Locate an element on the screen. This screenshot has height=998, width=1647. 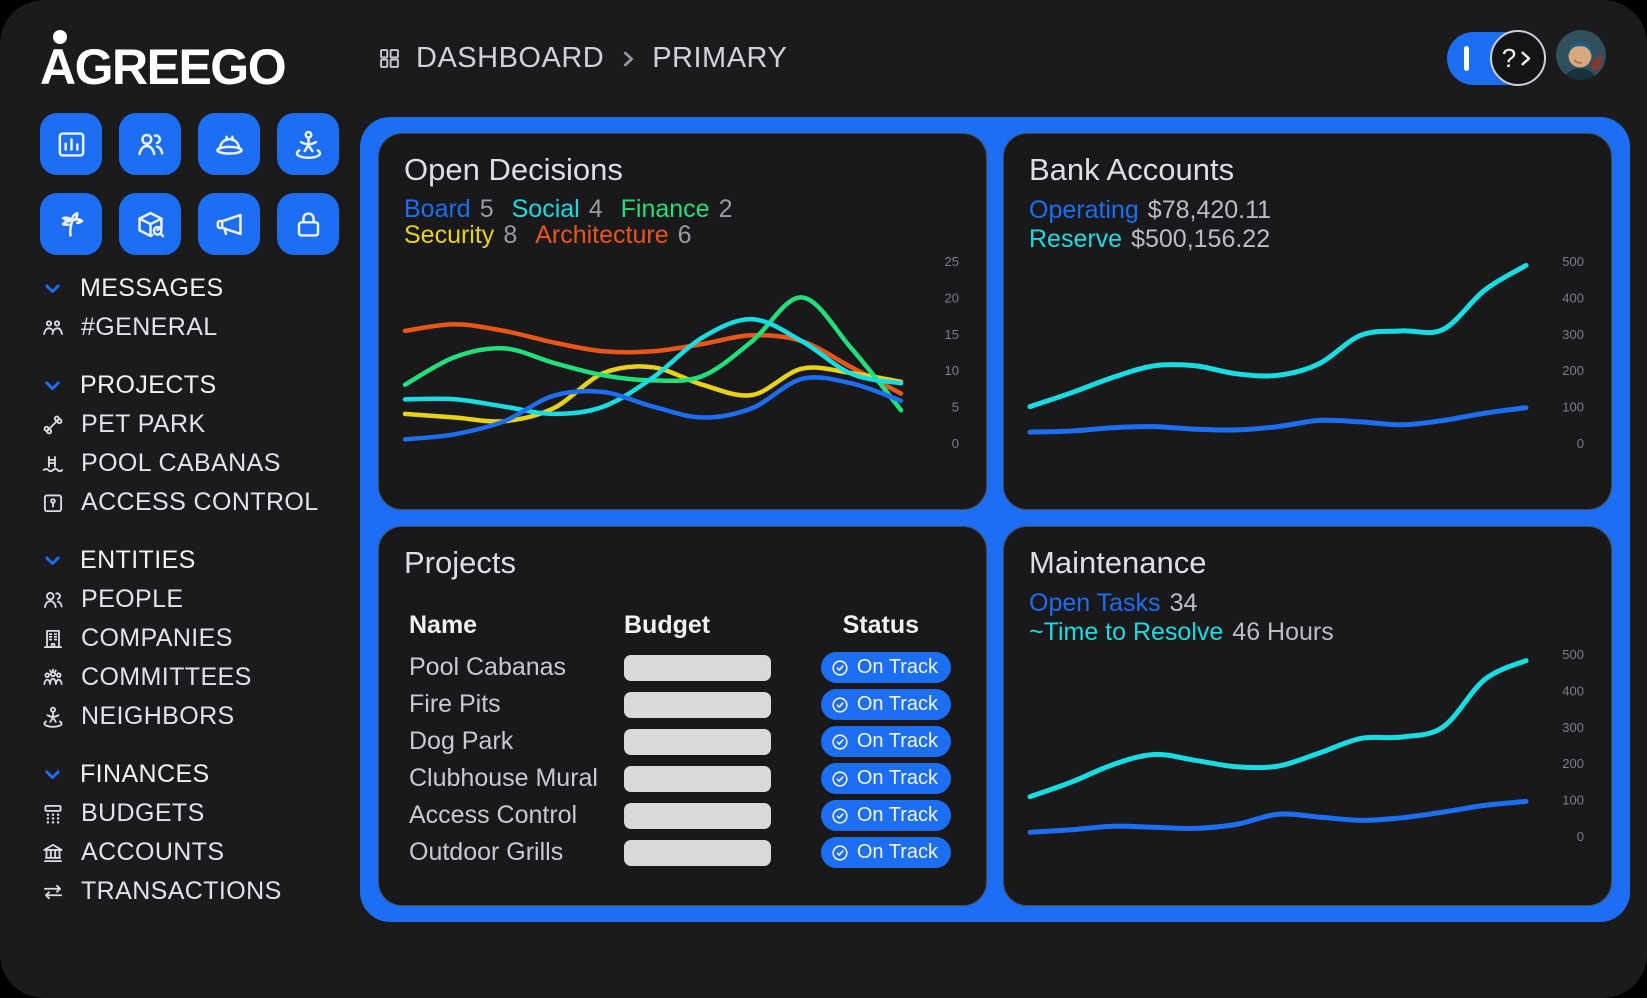
quick-action-hardhat is located at coordinates (229, 144).